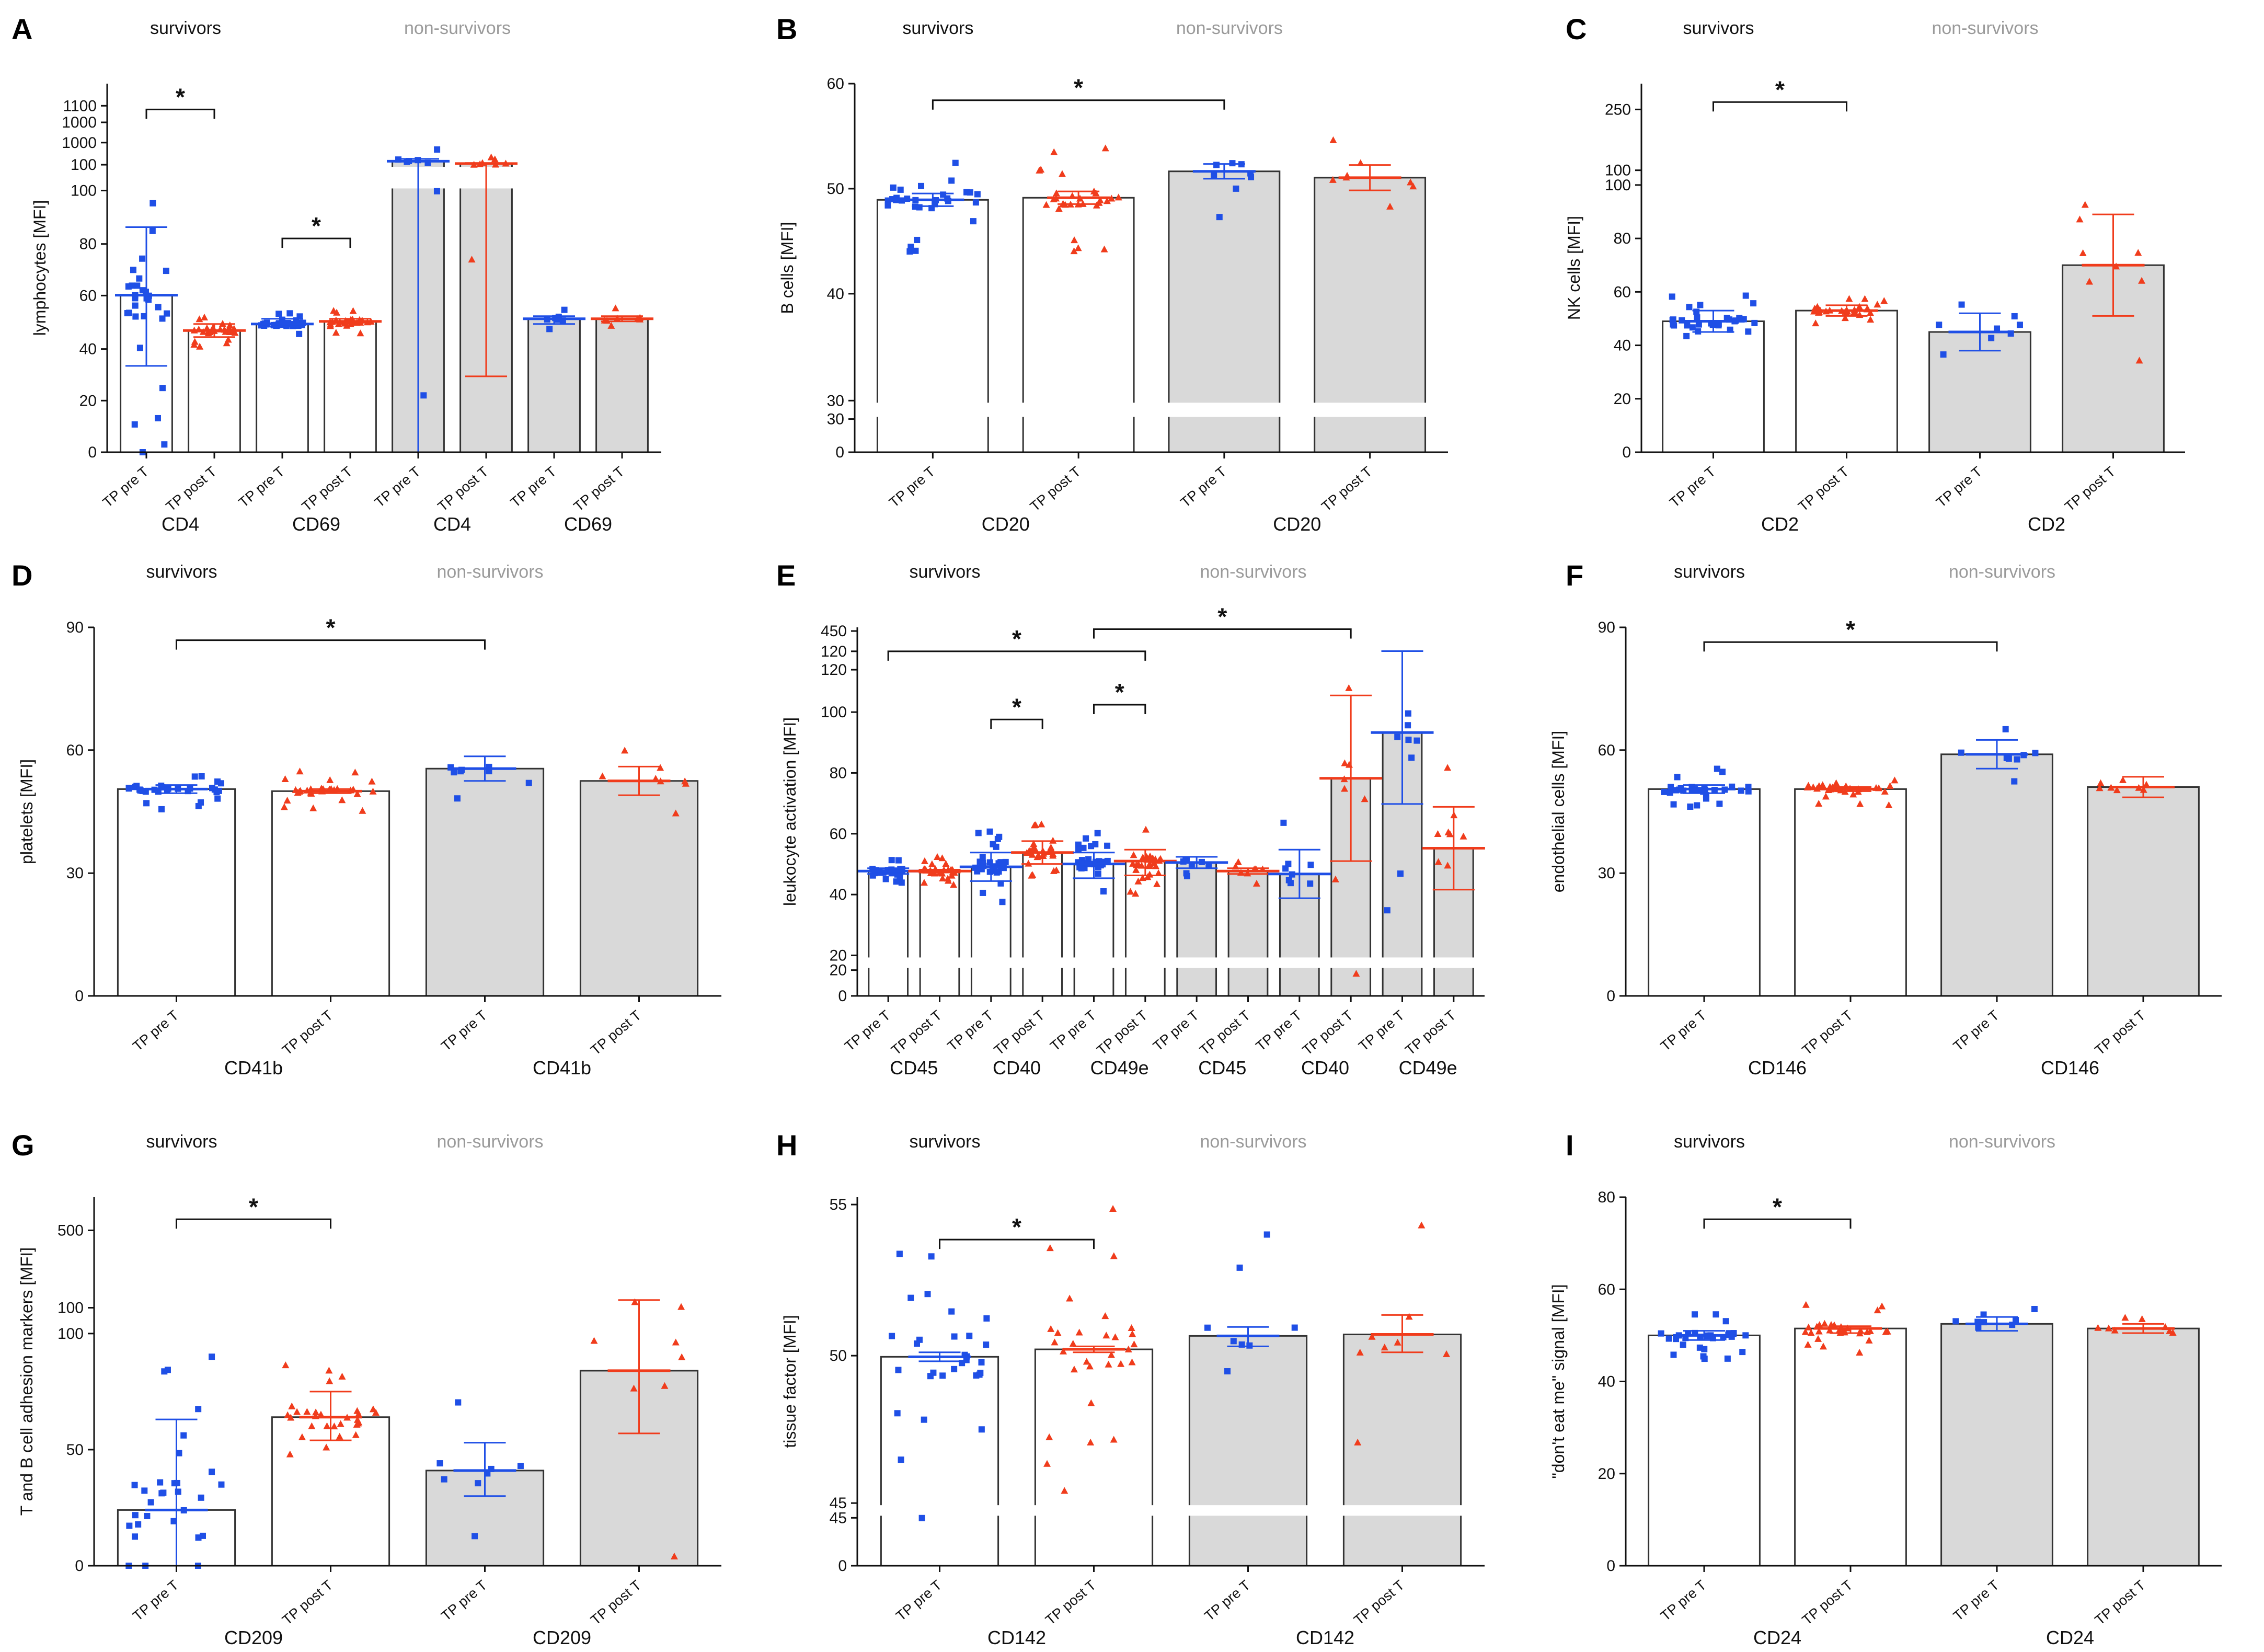 This screenshot has width=2264, height=1652. What do you see at coordinates (789, 811) in the screenshot?
I see `y-axis-label: leukocyte activation [MFI]` at bounding box center [789, 811].